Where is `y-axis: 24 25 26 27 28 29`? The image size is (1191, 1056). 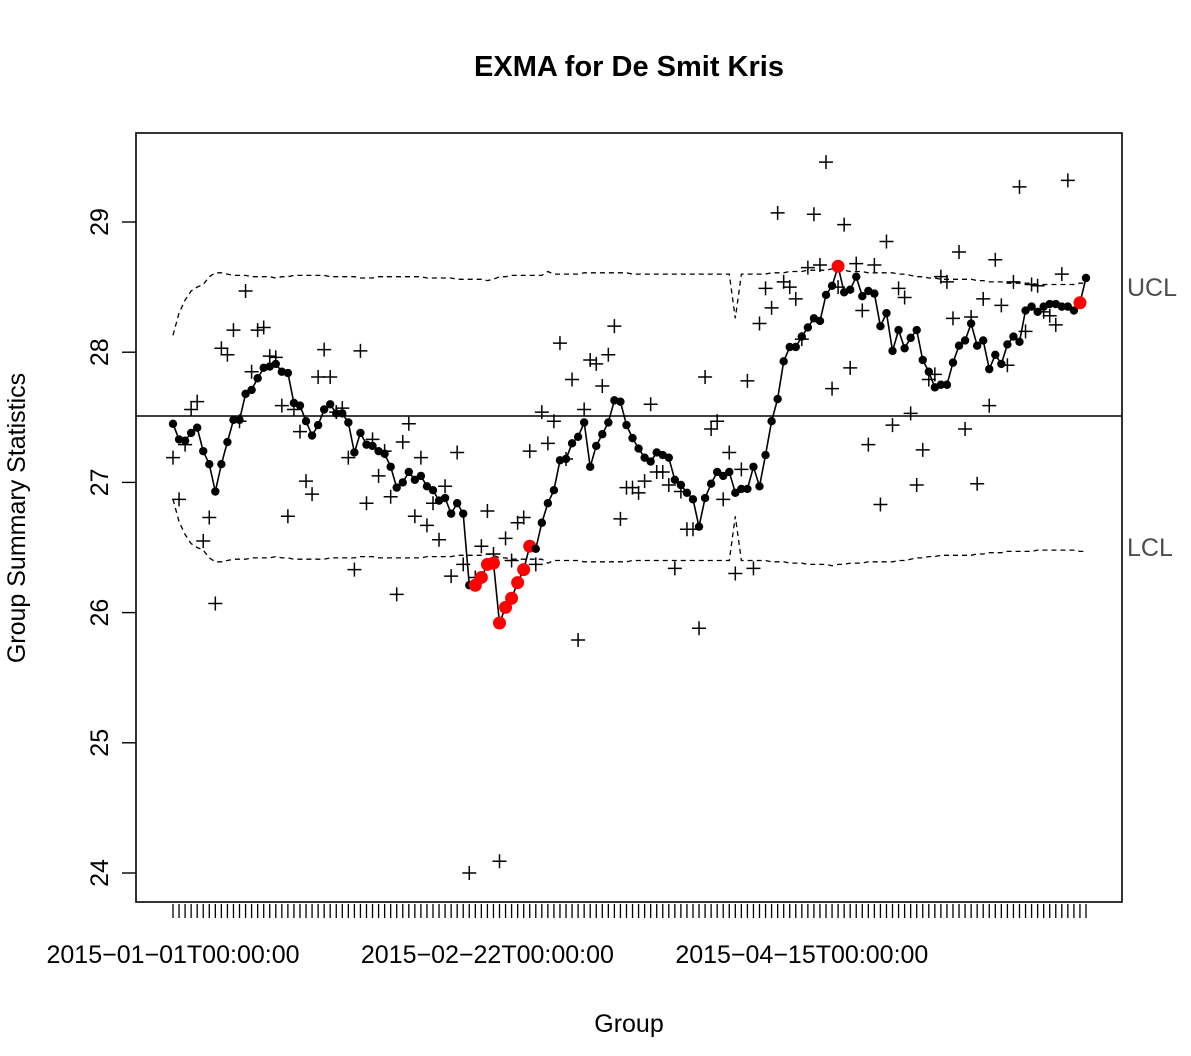 y-axis: 24 25 26 27 28 29 is located at coordinates (111, 547).